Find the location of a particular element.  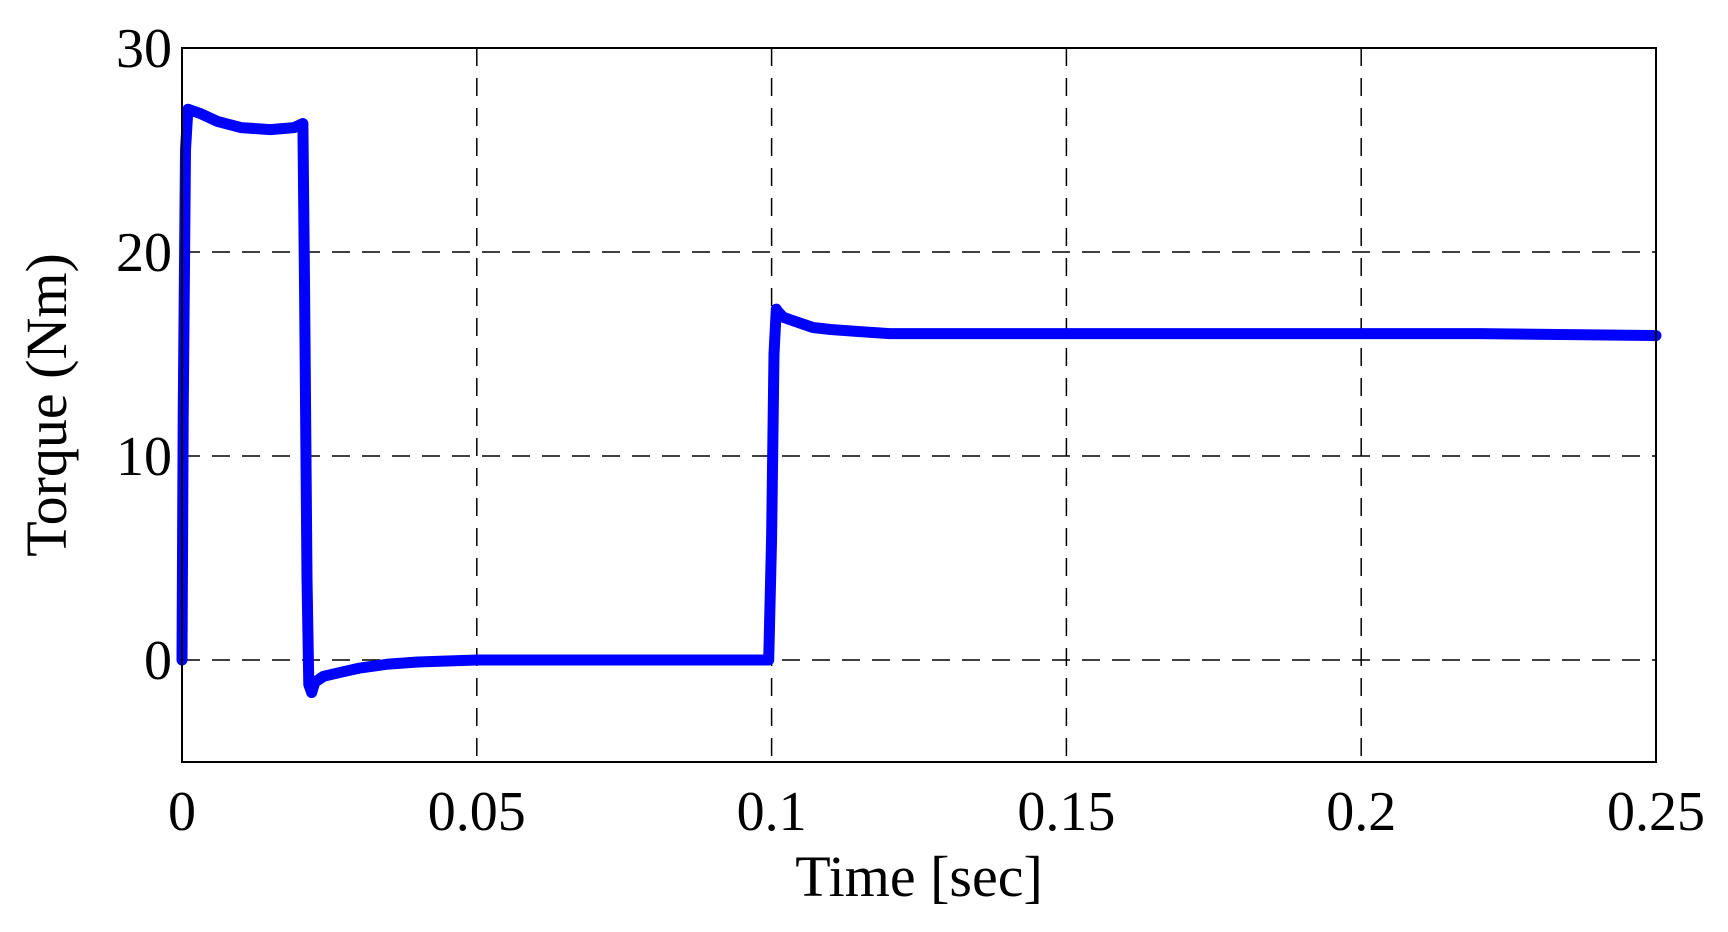

y-tick-label: 30 is located at coordinates (144, 49).